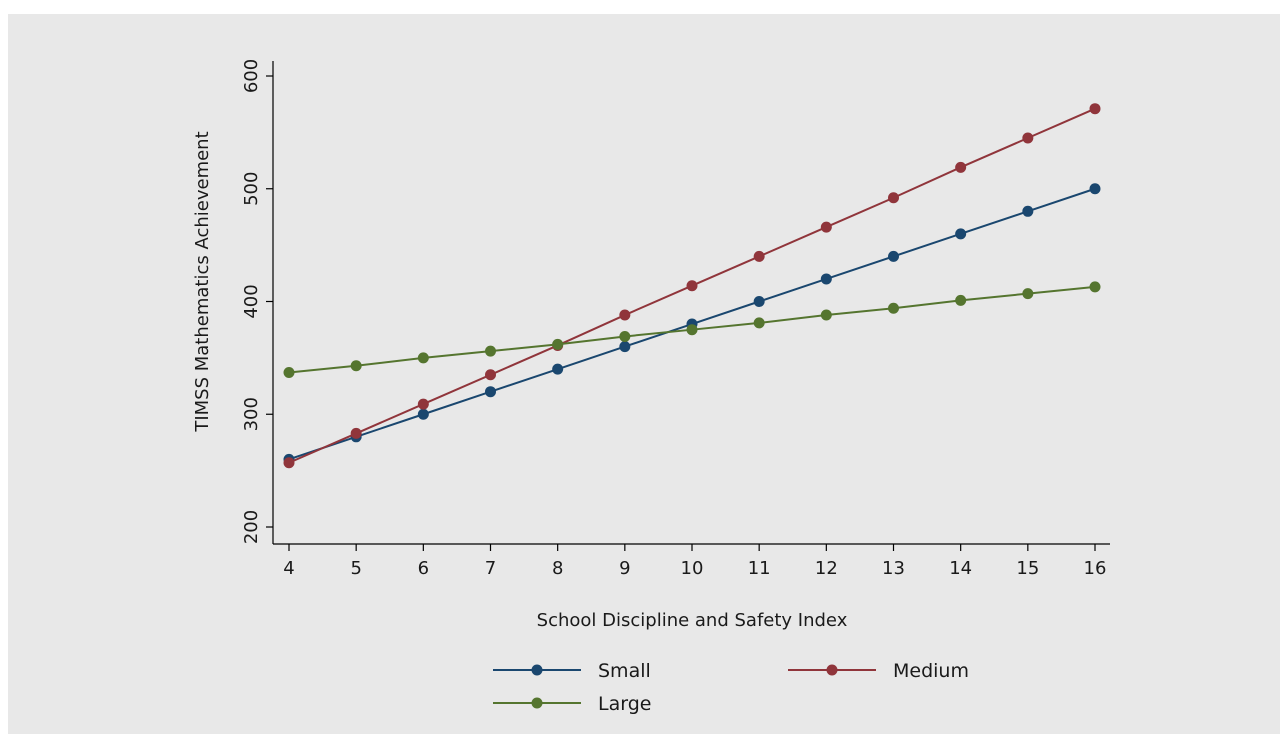 This screenshot has height=735, width=1282. I want to click on y-tick-label: 200, so click(251, 527).